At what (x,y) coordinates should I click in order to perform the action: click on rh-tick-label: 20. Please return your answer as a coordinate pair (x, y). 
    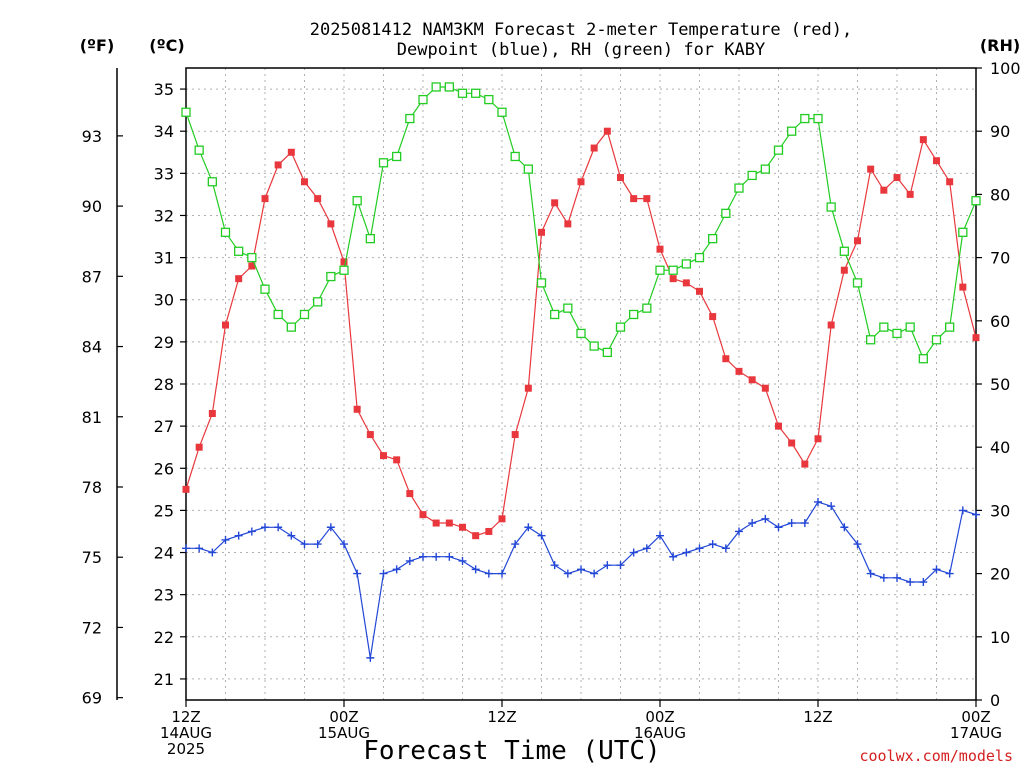
    Looking at the image, I should click on (1000, 574).